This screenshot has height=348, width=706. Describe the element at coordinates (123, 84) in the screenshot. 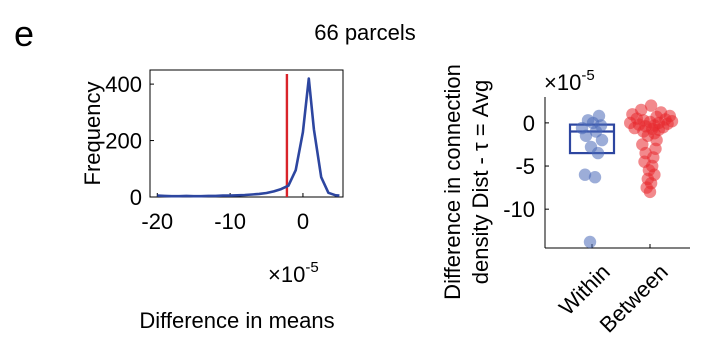

I see `y-tick-label: 400` at that location.